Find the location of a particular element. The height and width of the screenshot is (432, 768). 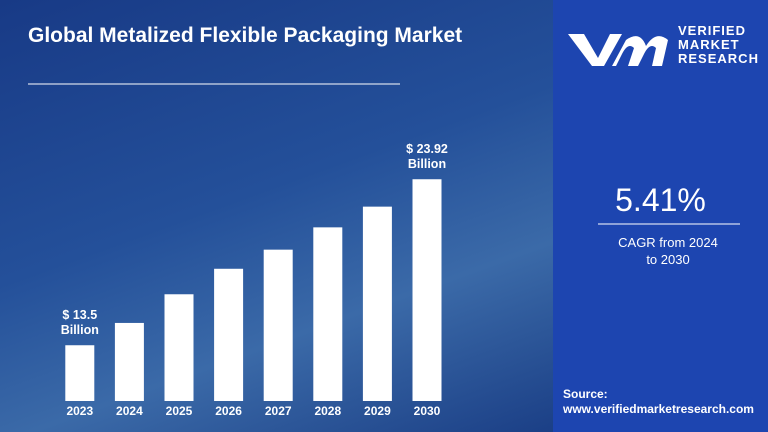

x-tick-label: 2024 is located at coordinates (129, 411).